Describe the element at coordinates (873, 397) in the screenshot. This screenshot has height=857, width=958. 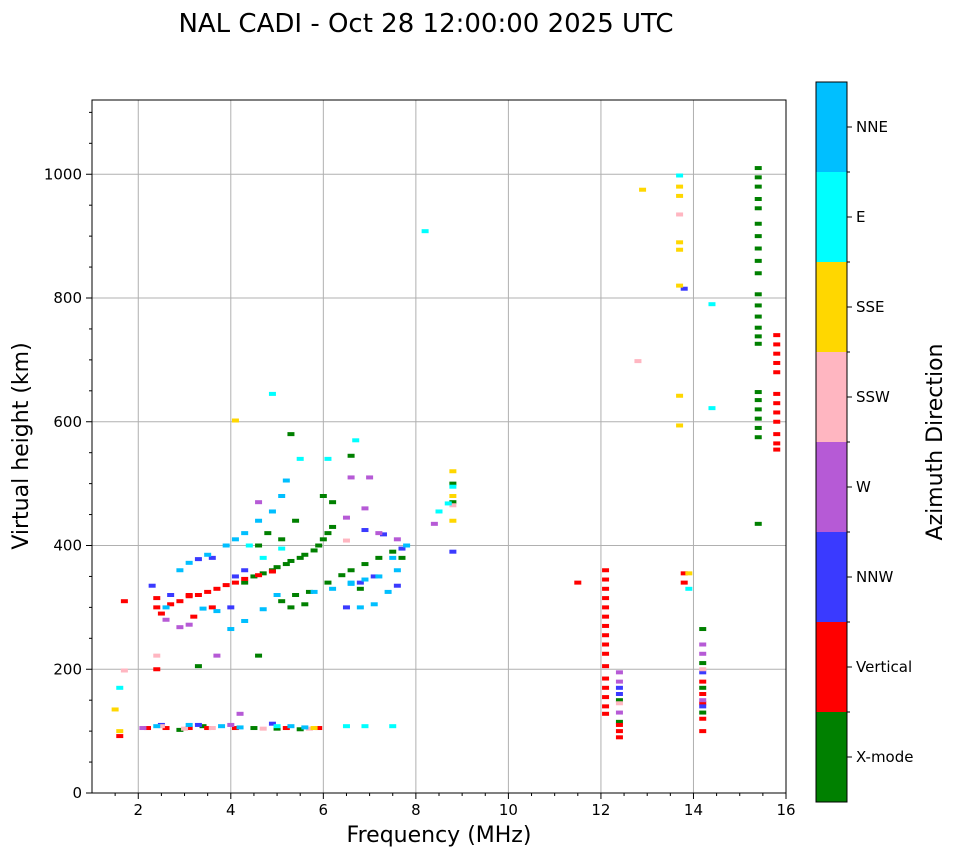
I see `colorbar-tick-label: SSW` at that location.